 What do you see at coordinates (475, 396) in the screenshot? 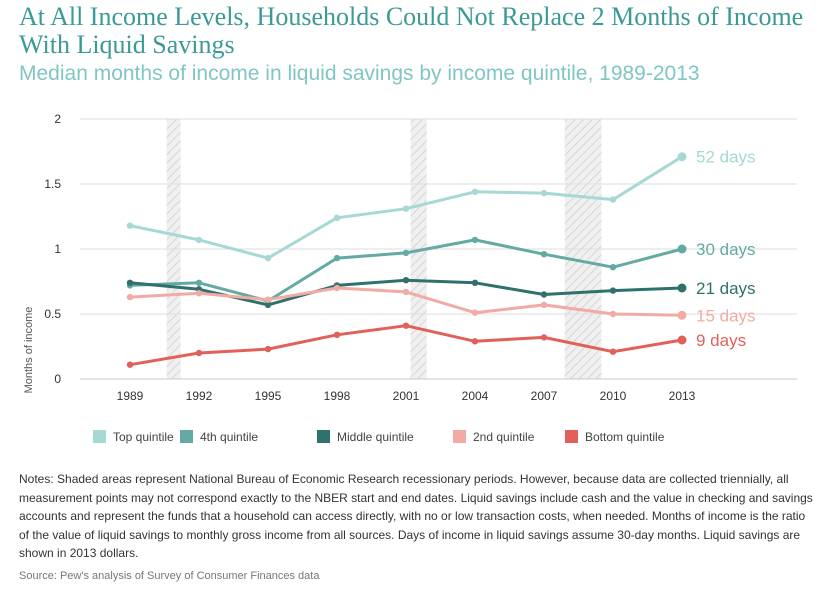
I see `x-tick-label: 2004` at bounding box center [475, 396].